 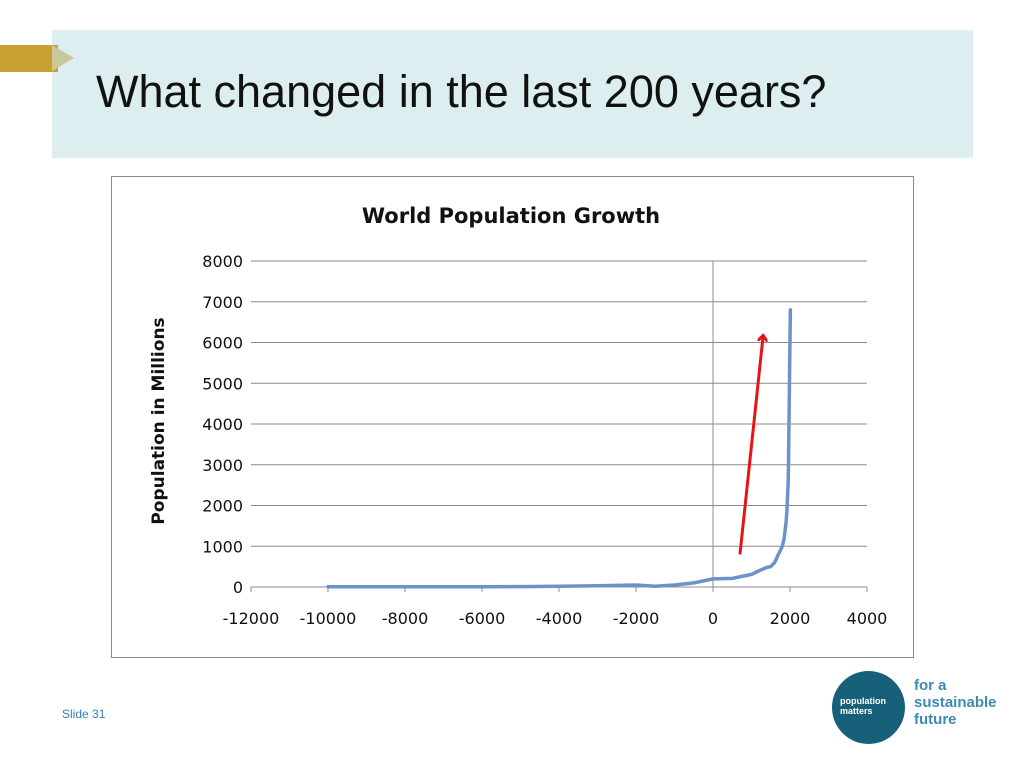 I want to click on annotations, so click(x=750, y=445).